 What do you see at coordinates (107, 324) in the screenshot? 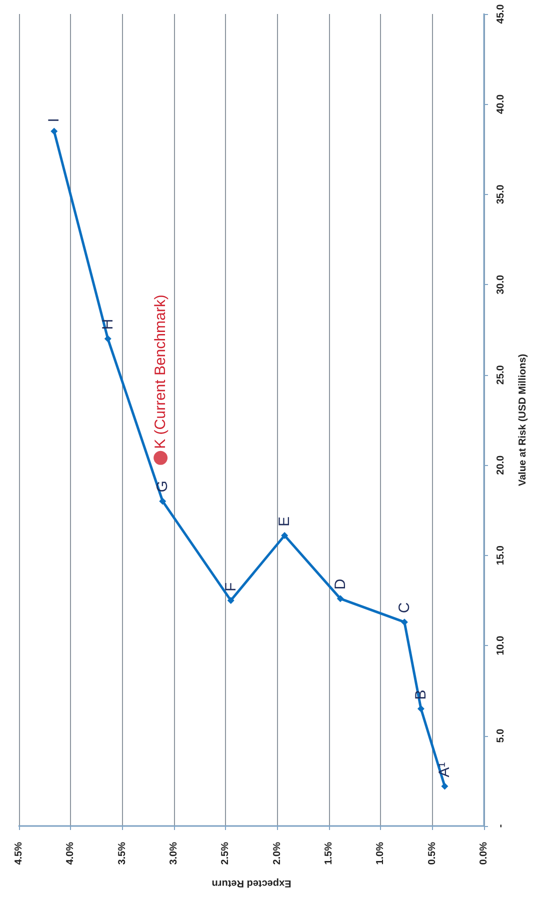
I see `annotation: H` at bounding box center [107, 324].